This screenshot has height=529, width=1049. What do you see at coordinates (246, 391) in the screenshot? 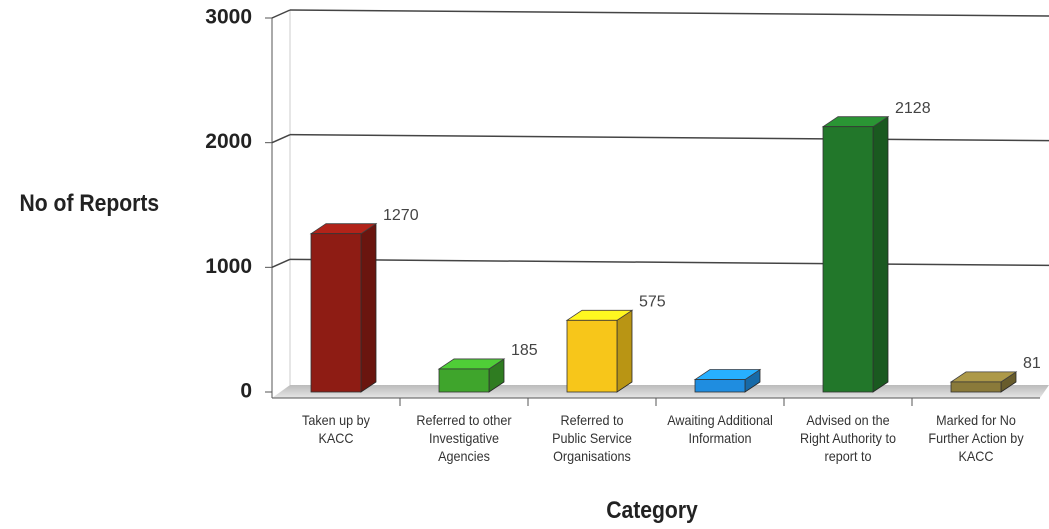
I see `y-tick-label: 0` at bounding box center [246, 391].